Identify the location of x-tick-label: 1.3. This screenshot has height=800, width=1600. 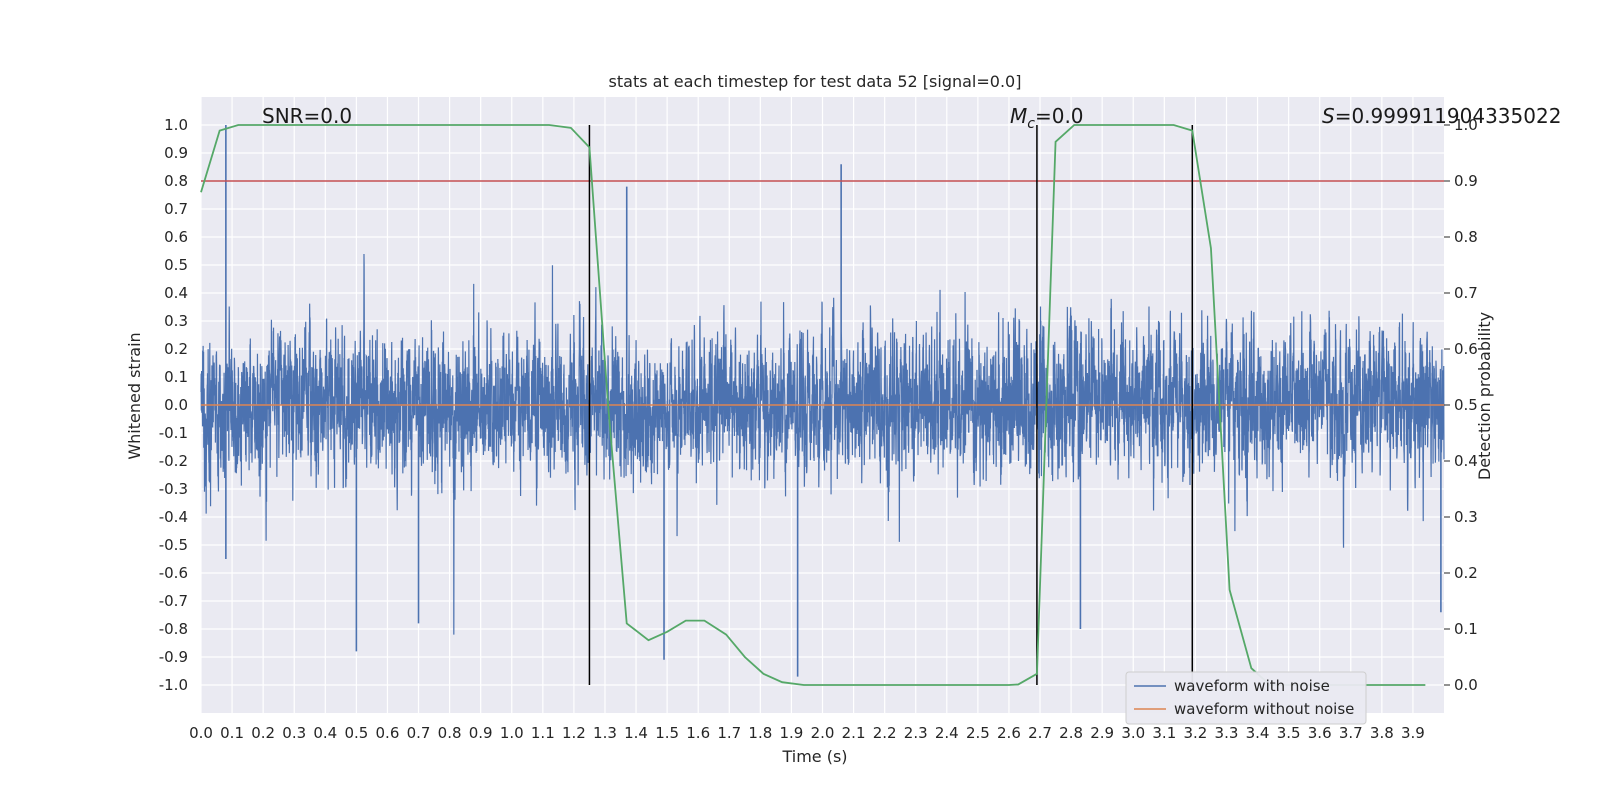
(605, 733).